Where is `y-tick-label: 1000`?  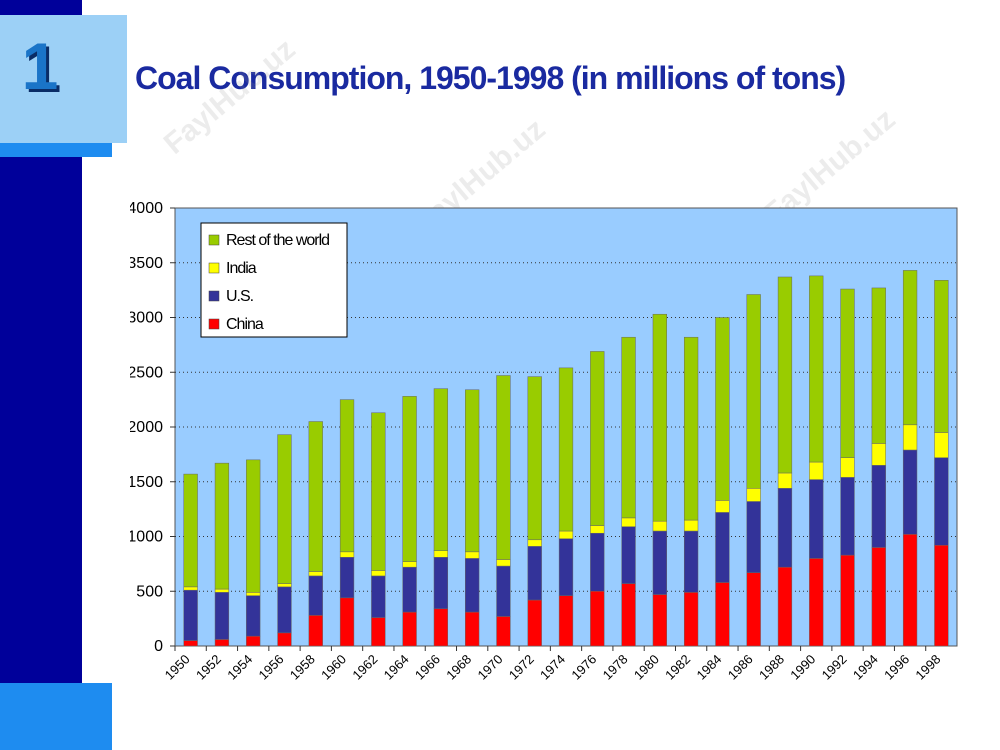
y-tick-label: 1000 is located at coordinates (146, 537).